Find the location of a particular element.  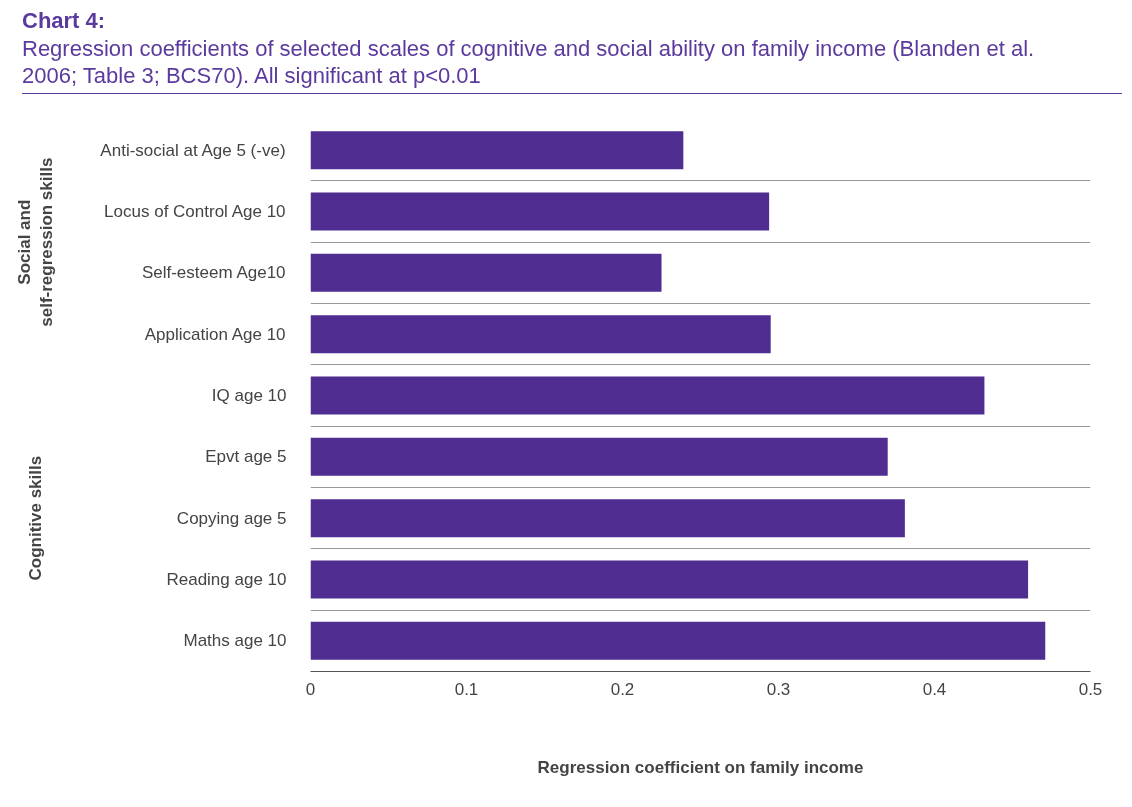

x-axis-title: Regression coefficient on family income is located at coordinates (700, 767).